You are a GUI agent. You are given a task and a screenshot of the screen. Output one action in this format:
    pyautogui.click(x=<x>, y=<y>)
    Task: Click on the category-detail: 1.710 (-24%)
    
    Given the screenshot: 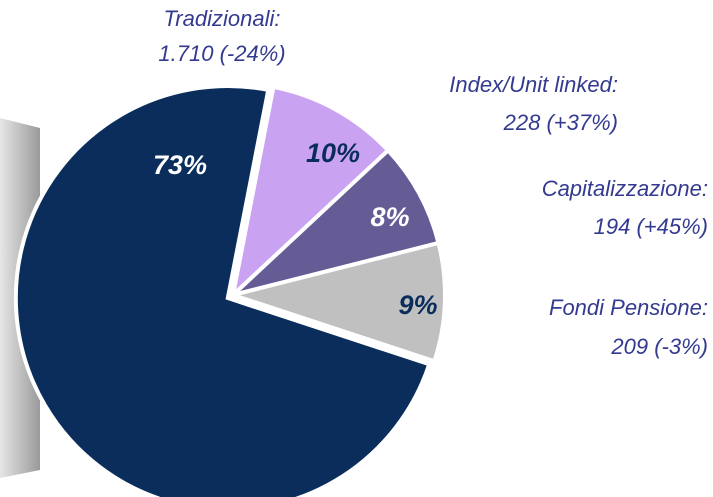 What is the action you would take?
    pyautogui.click(x=221, y=53)
    